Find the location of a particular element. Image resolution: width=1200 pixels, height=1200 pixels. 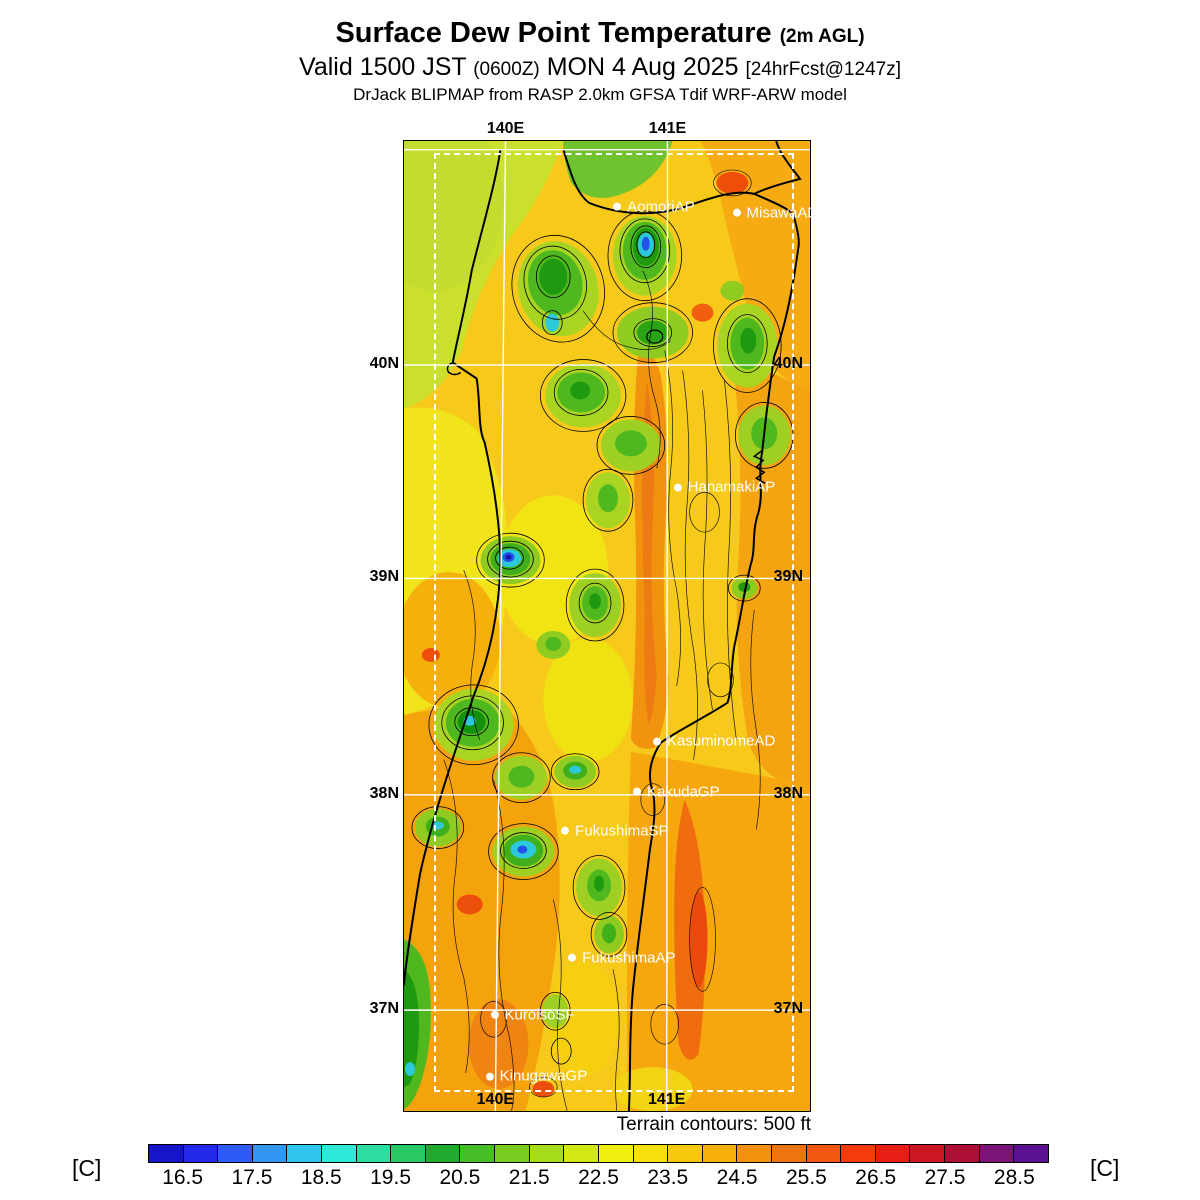

lon-label-top-140E: 140E is located at coordinates (505, 128).